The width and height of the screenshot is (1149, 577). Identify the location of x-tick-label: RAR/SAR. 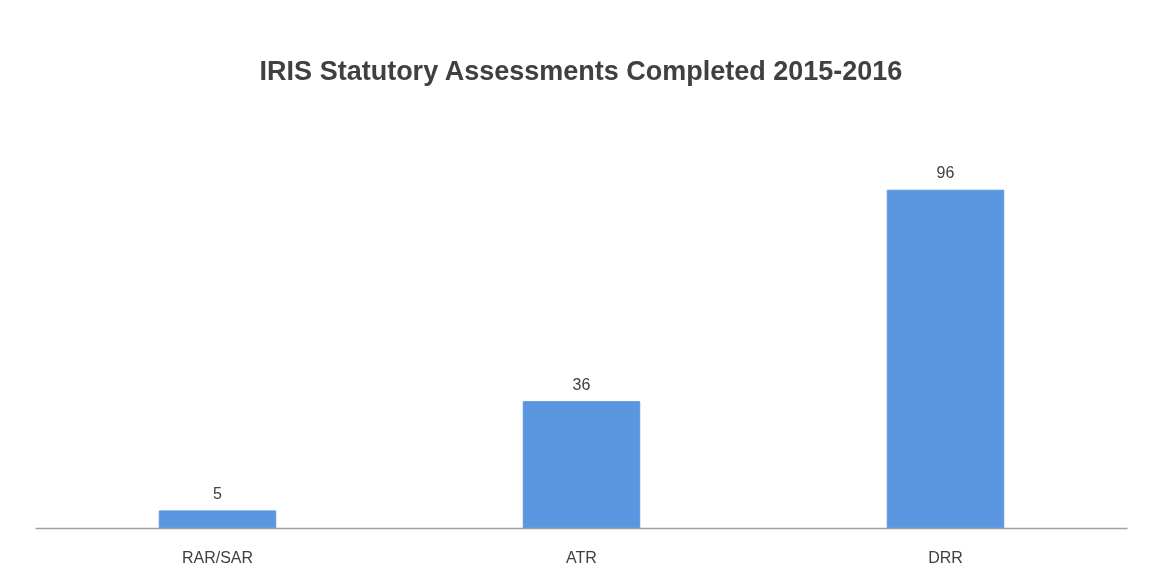
(217, 557).